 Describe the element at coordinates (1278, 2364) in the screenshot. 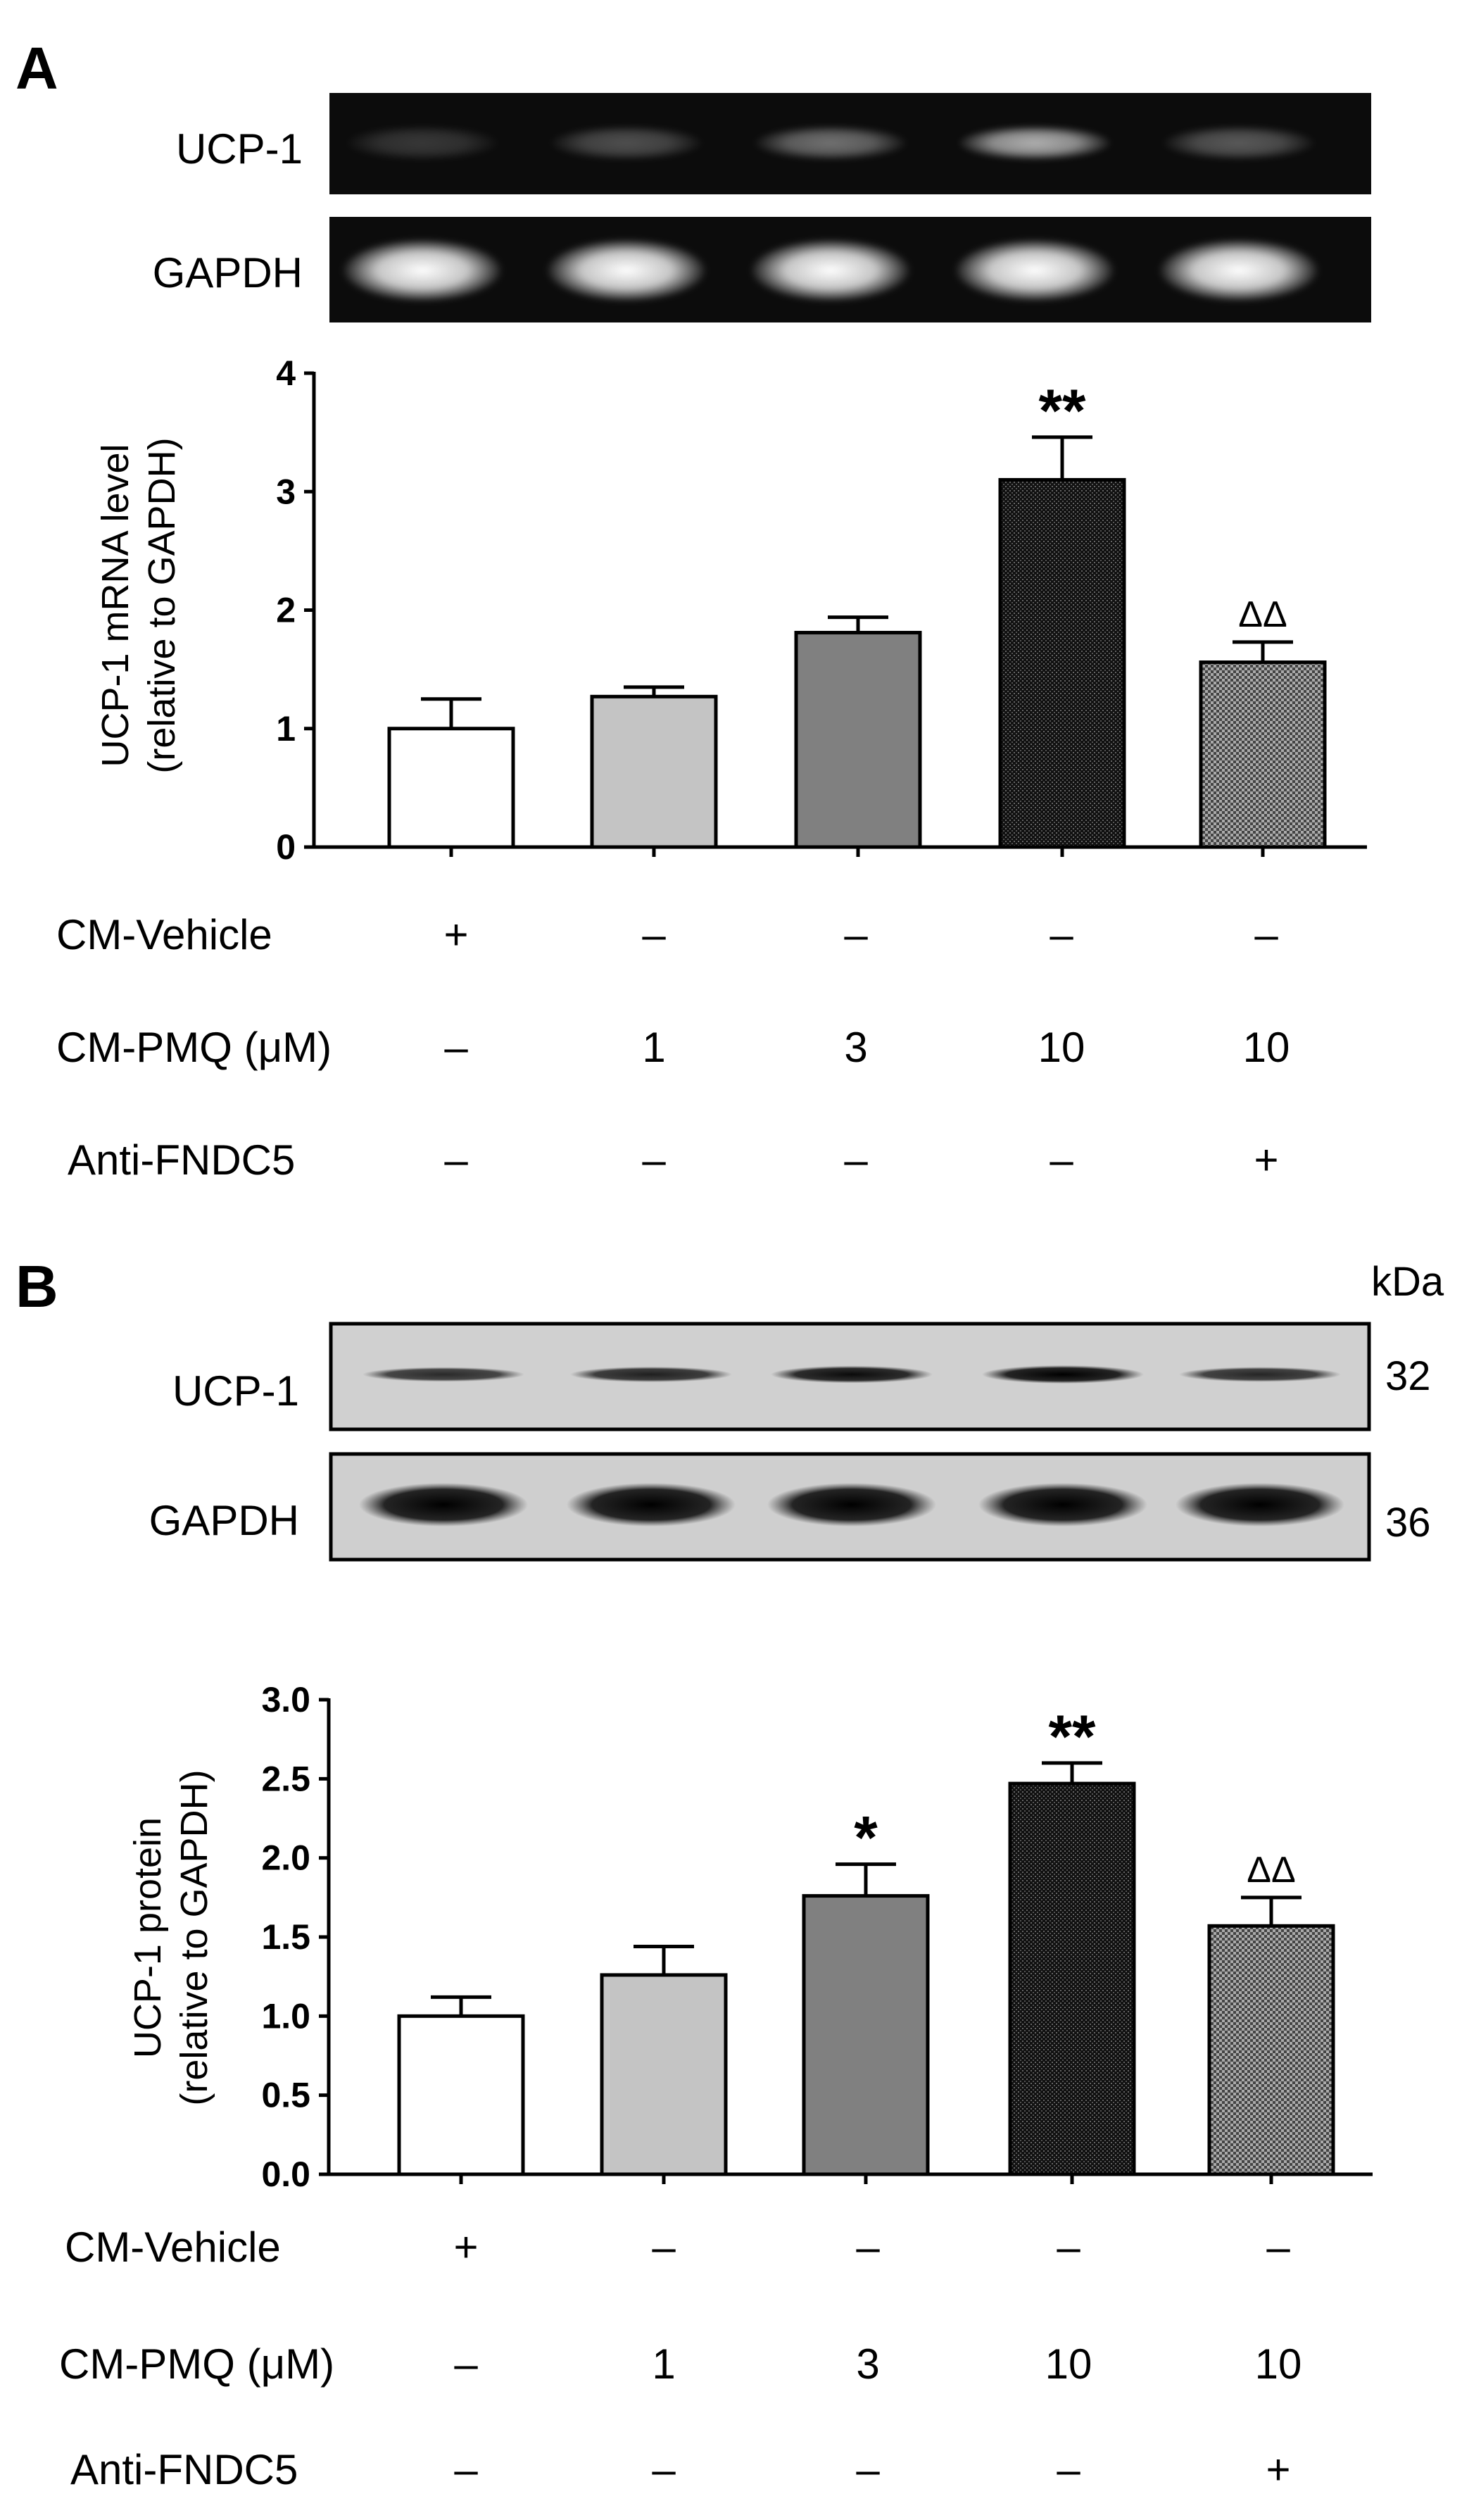

I see `cond-b-row2-v5: 10` at that location.